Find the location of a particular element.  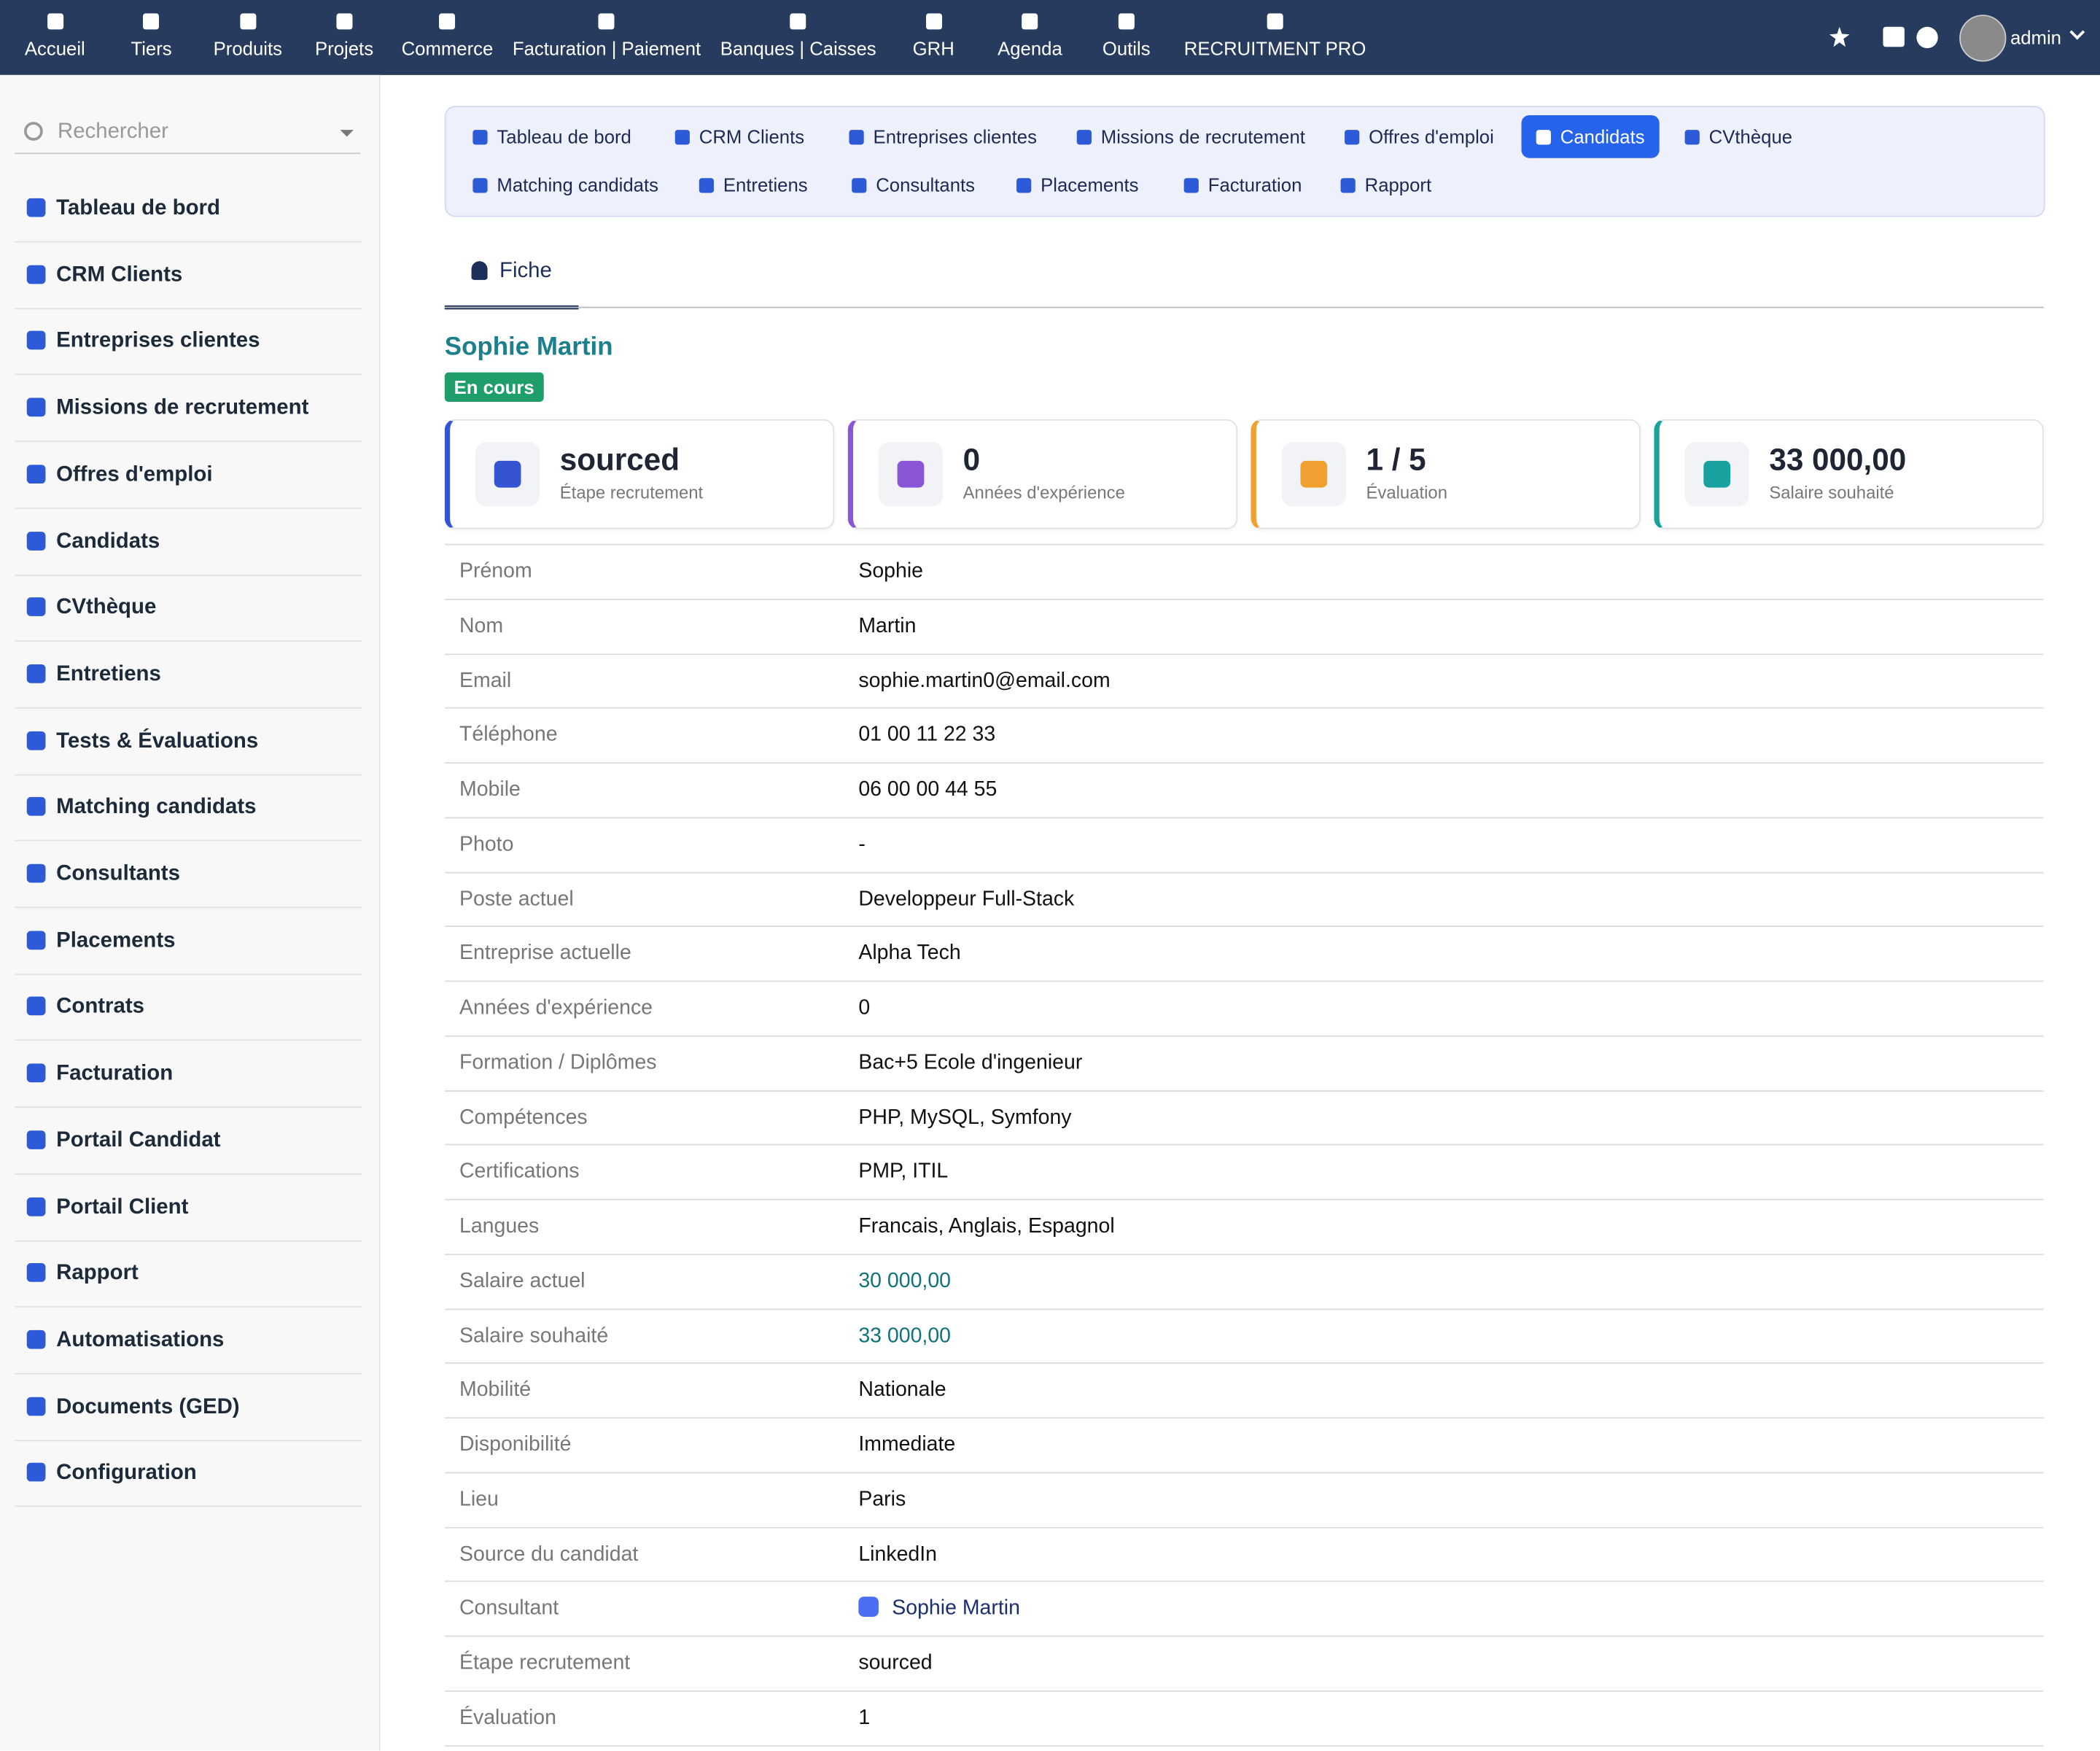

module-tab: CRM Clients is located at coordinates (740, 136).